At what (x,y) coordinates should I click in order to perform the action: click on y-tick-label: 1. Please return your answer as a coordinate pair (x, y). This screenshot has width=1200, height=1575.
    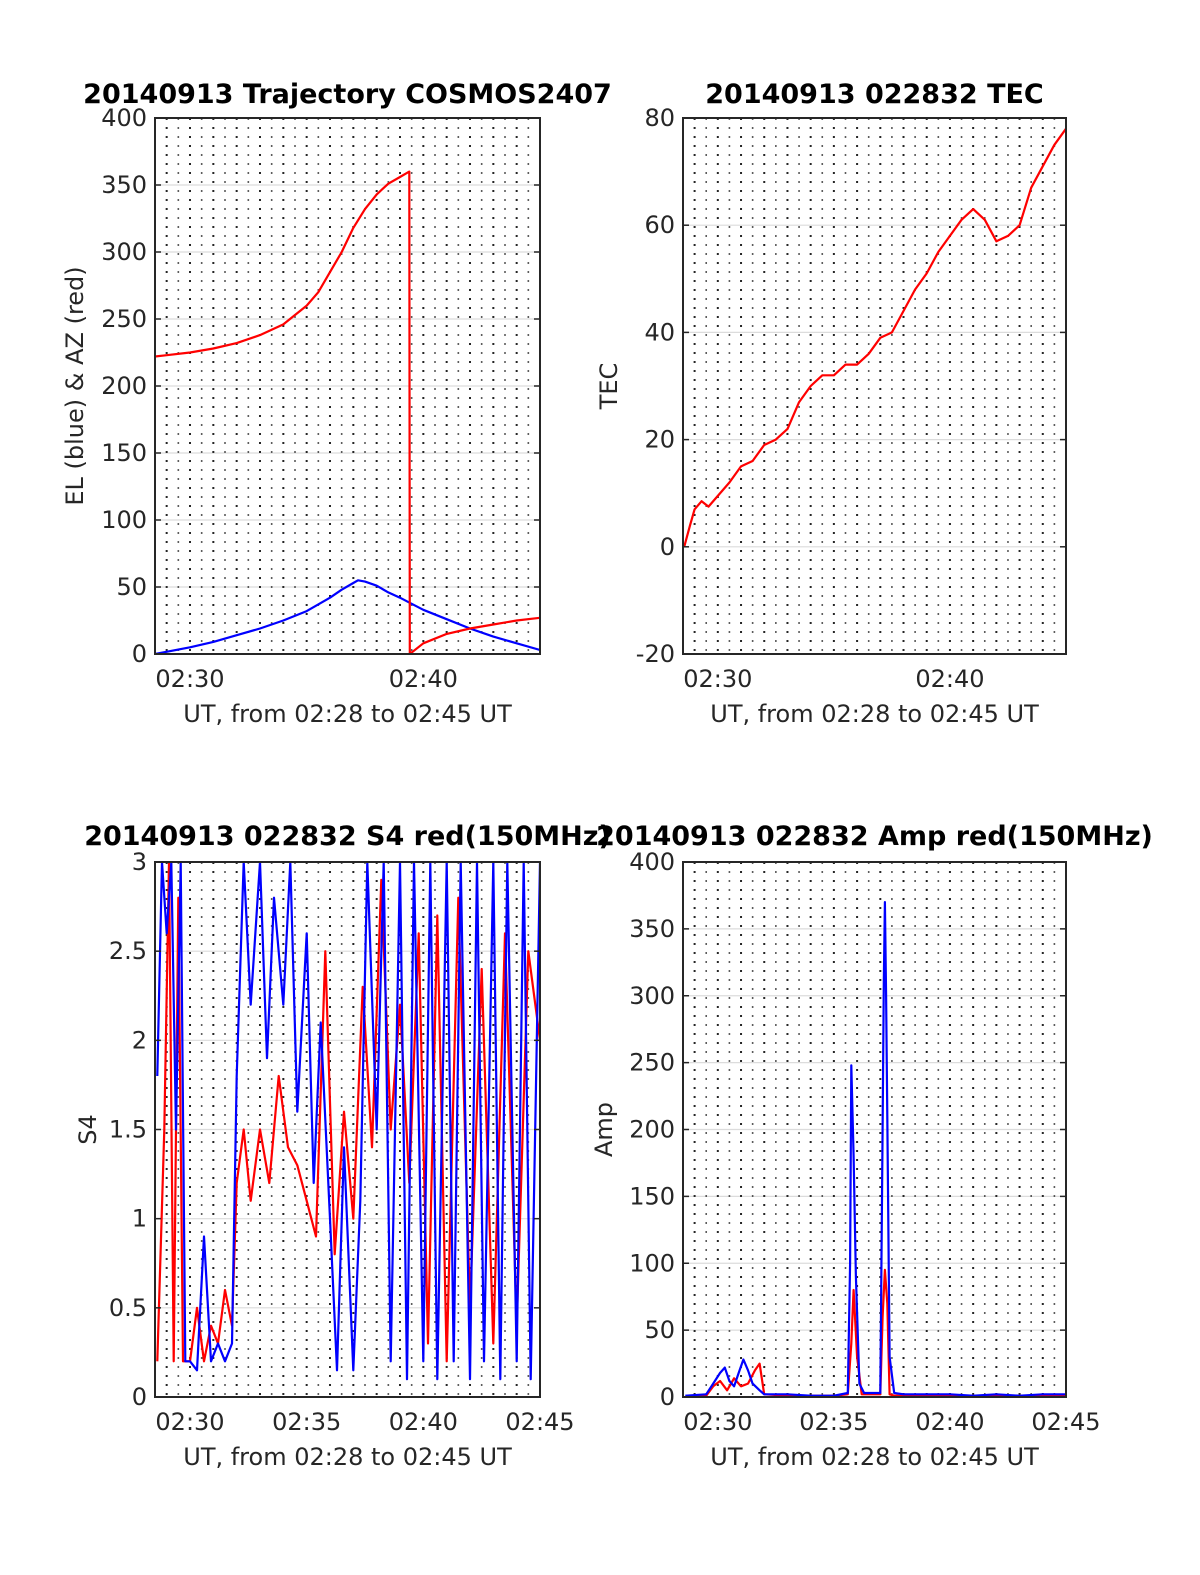
    Looking at the image, I should click on (139, 1219).